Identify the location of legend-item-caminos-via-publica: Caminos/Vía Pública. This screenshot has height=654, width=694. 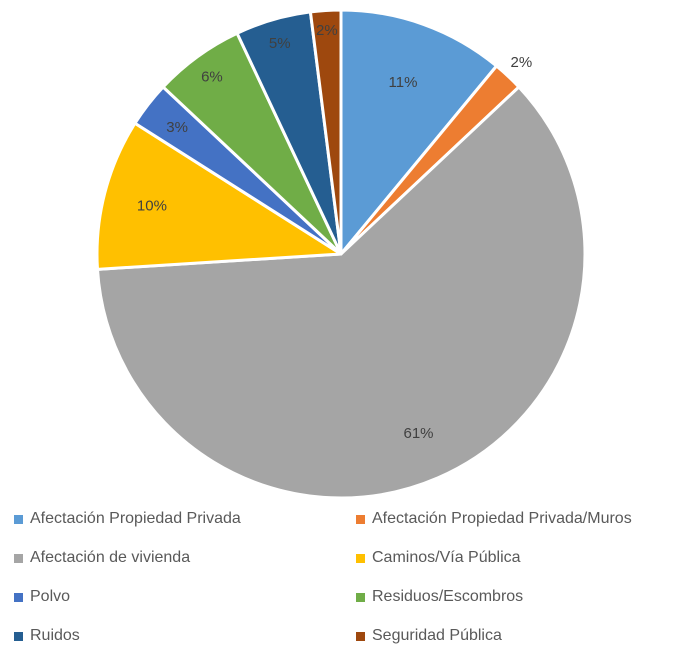
(438, 558).